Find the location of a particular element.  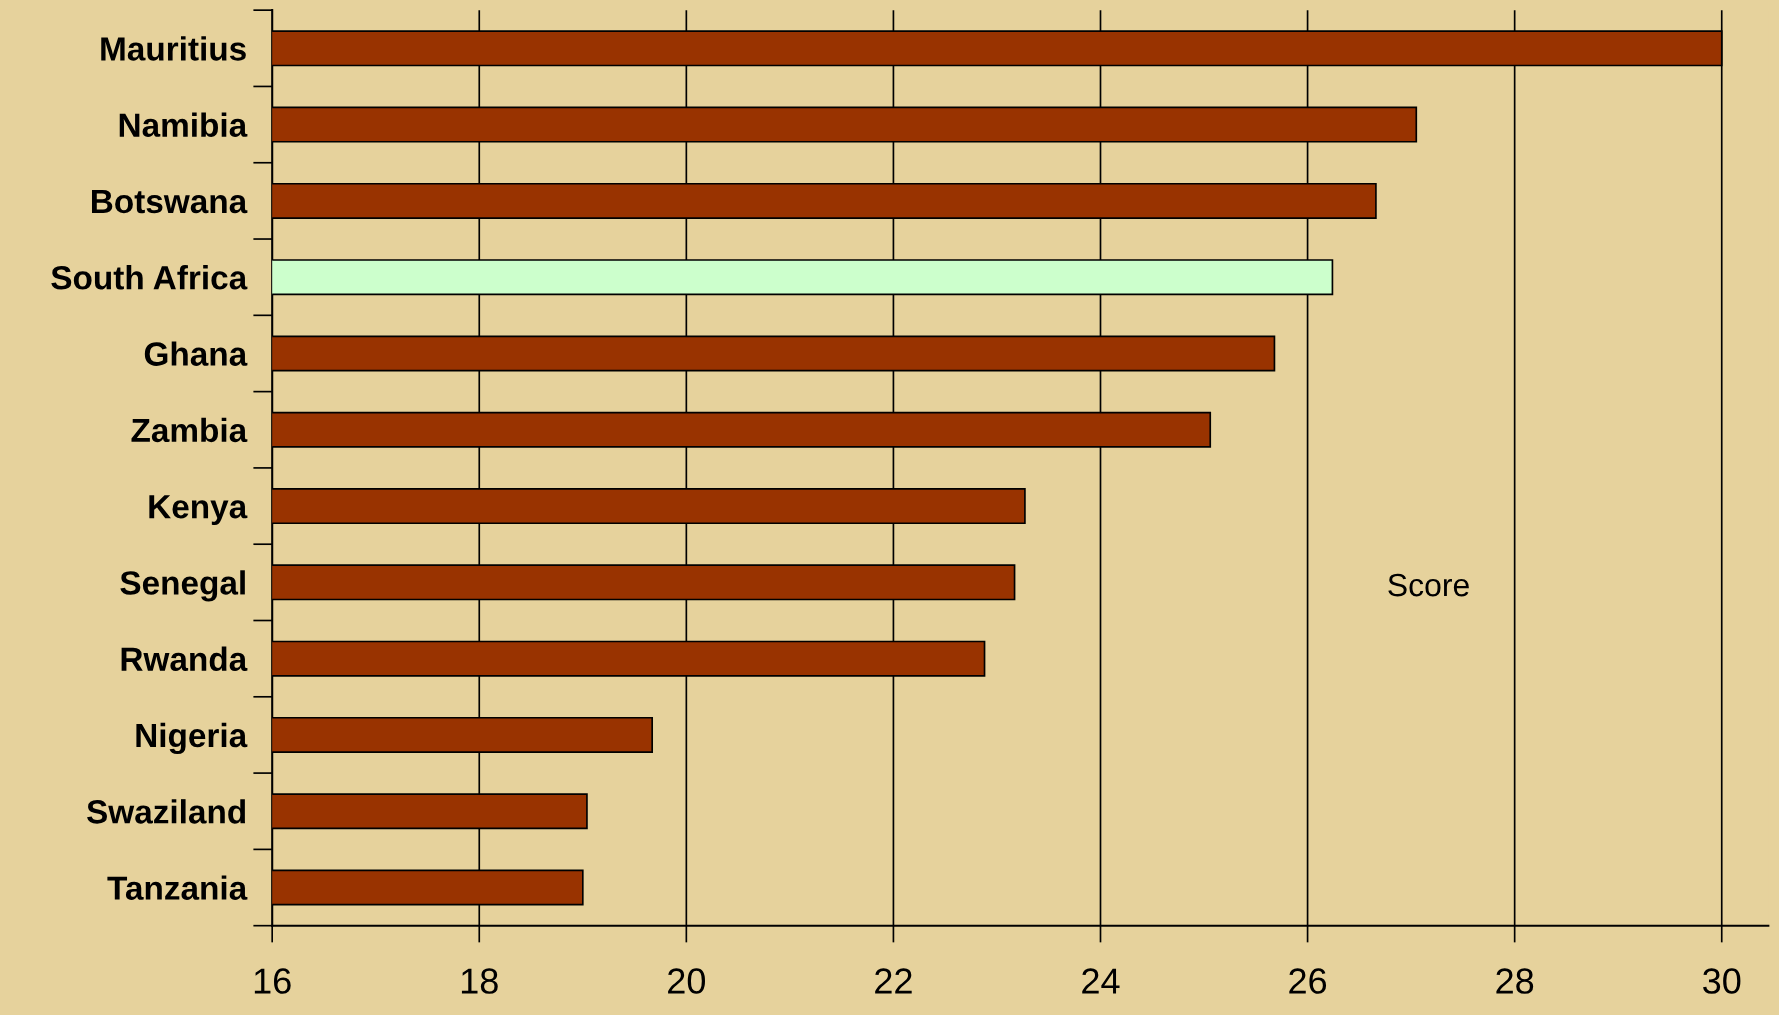

x-tick-label: 22 is located at coordinates (893, 981).